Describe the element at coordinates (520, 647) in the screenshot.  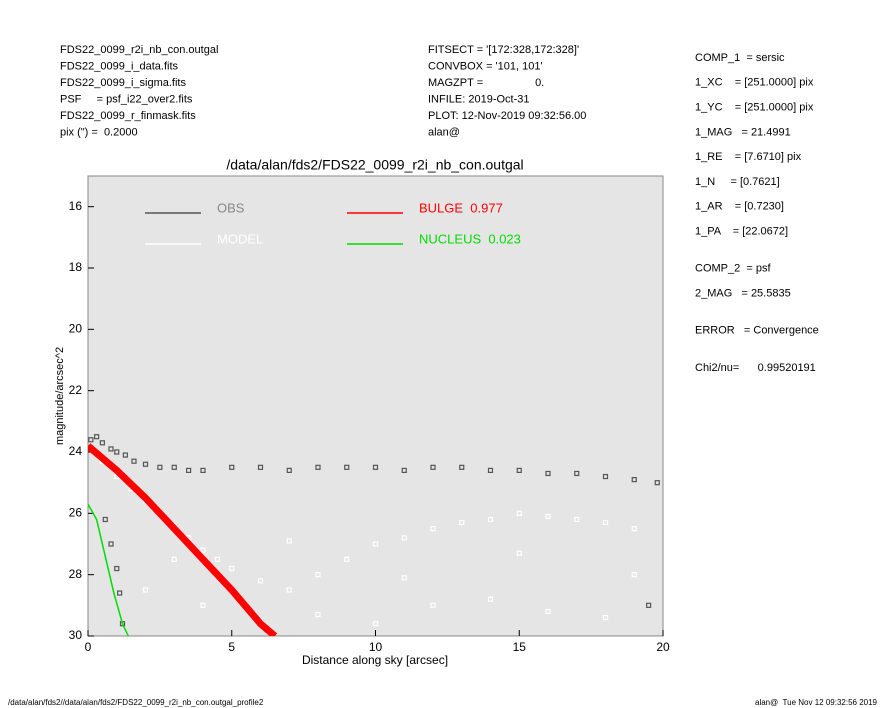
I see `x-tick-label: 15` at that location.